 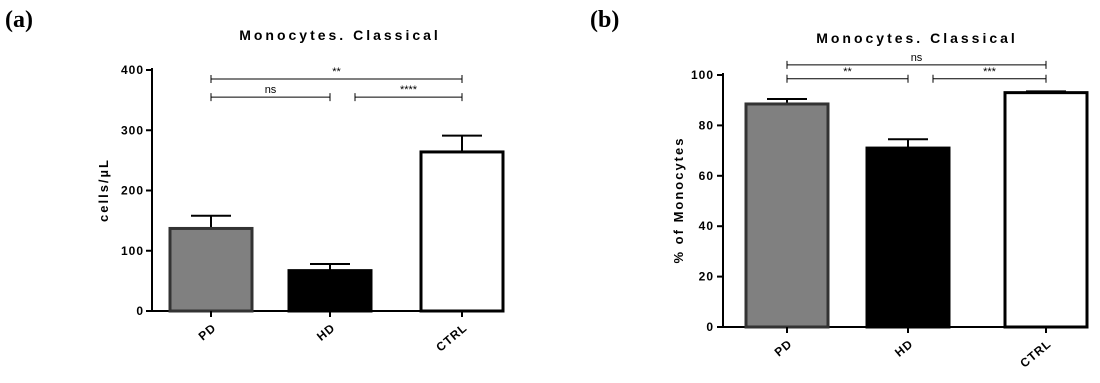 I want to click on y-axis-label: % of Monocytes, so click(x=678, y=200).